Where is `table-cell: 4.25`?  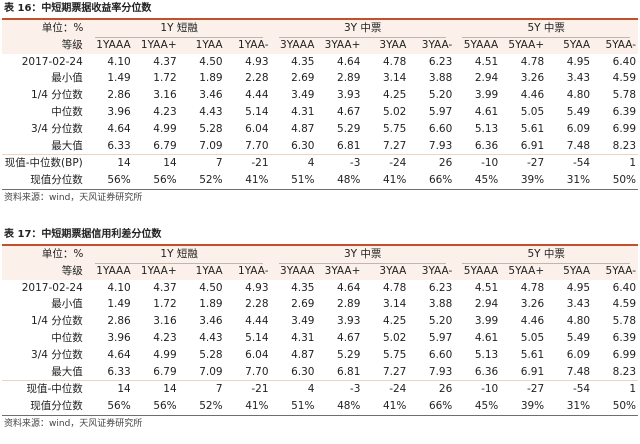 table-cell: 4.25 is located at coordinates (394, 321).